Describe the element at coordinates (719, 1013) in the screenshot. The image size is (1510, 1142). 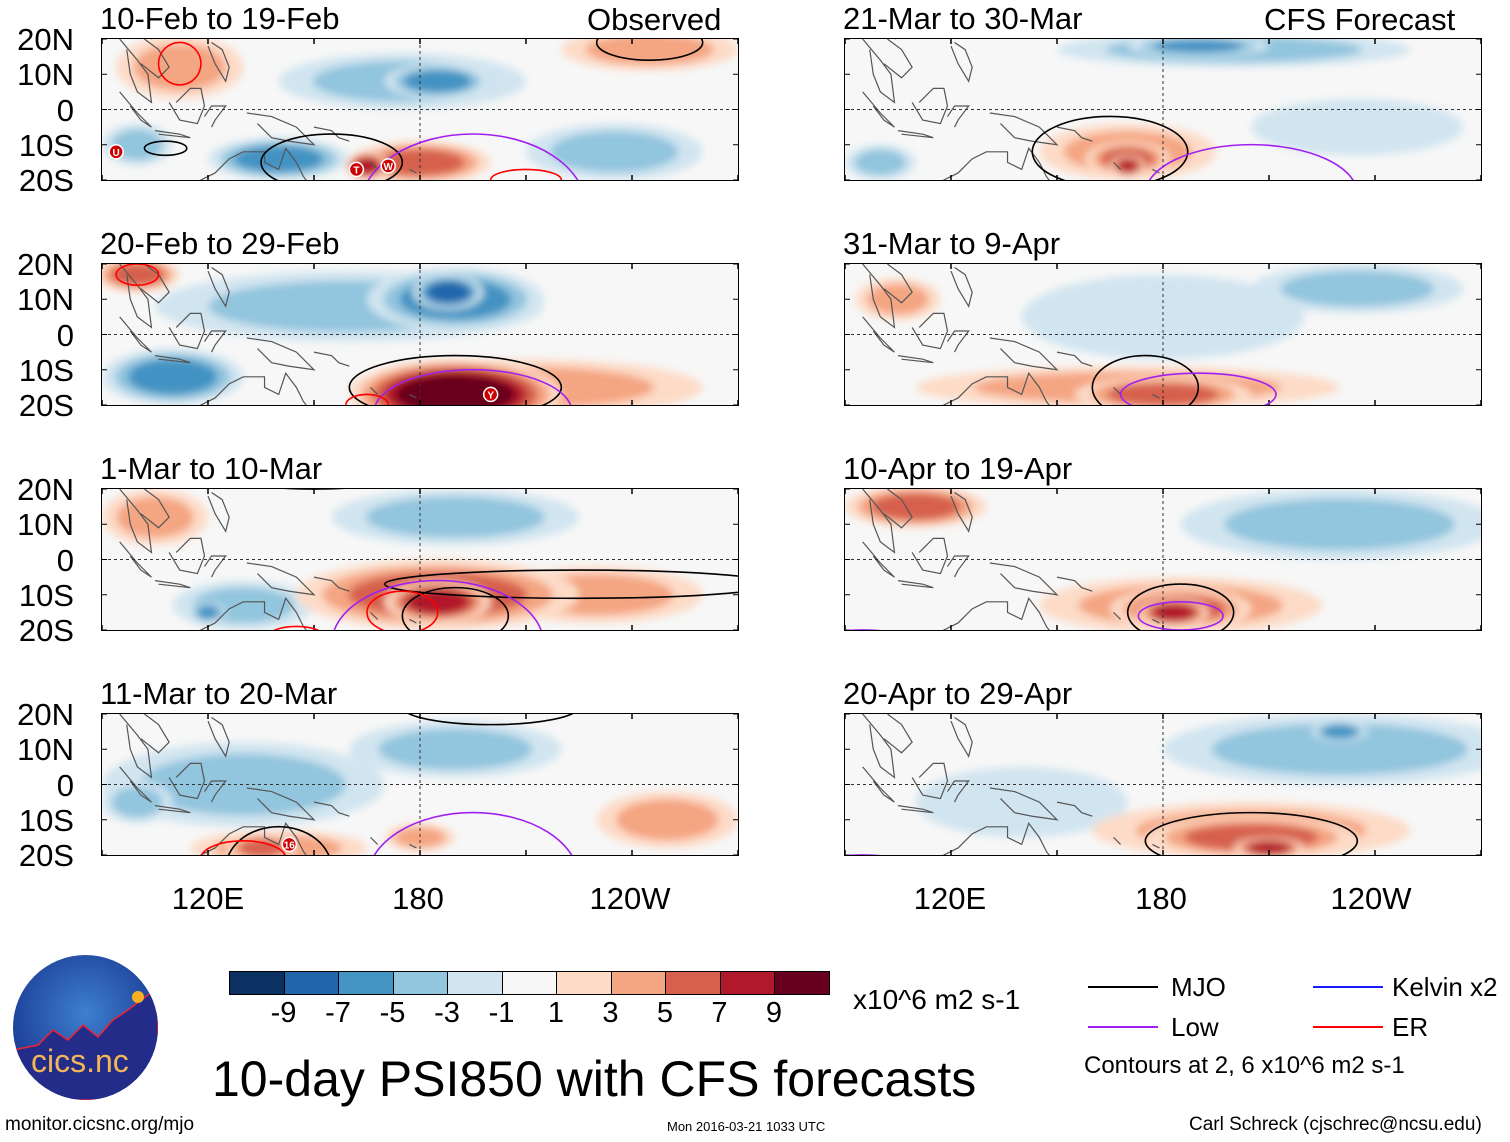
I see `colorbar-tick-label: 7` at that location.